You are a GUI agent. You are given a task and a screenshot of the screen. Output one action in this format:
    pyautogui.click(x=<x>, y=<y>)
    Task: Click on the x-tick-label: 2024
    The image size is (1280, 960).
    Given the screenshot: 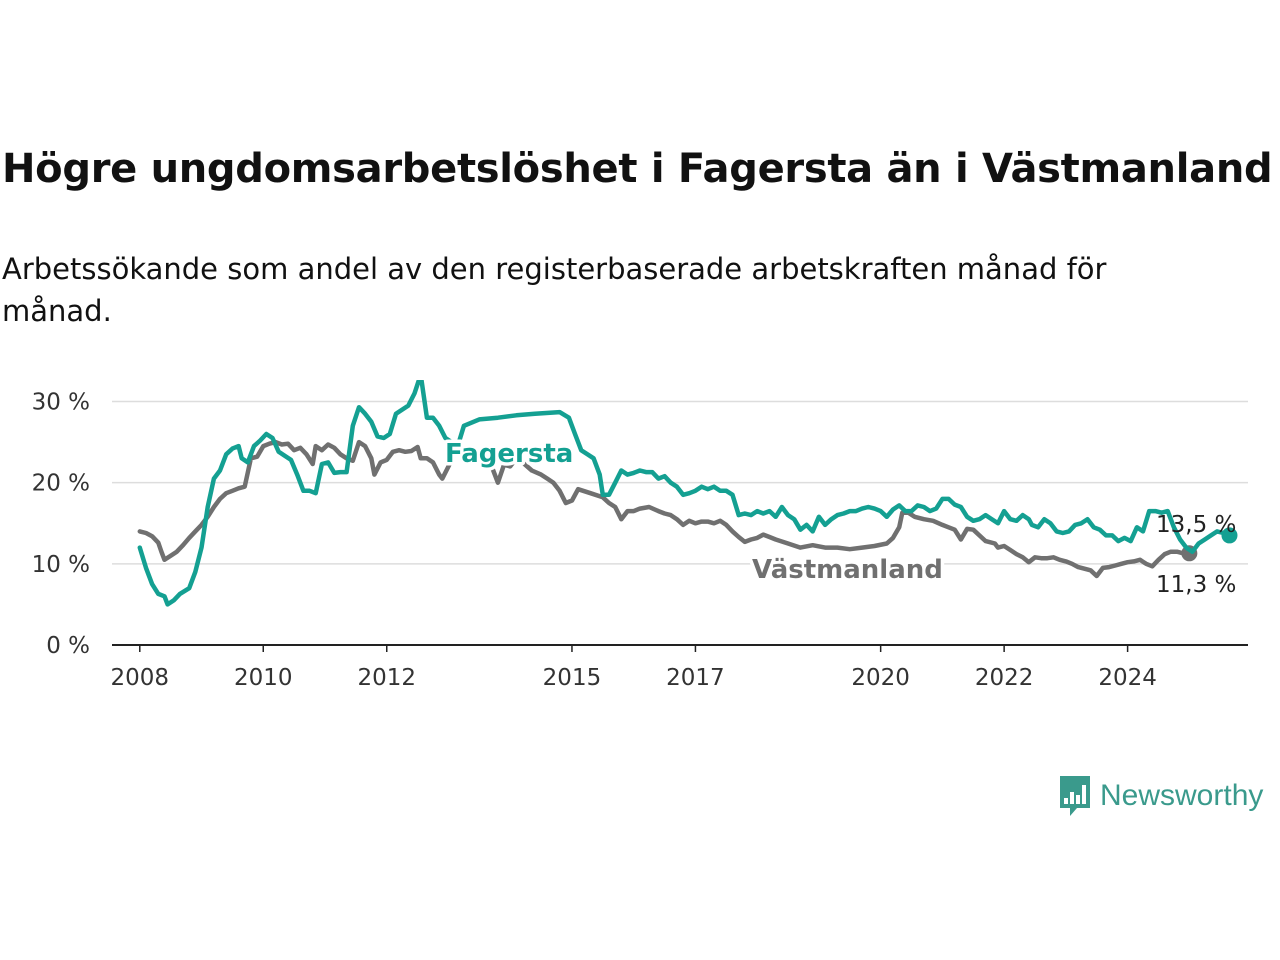 What is the action you would take?
    pyautogui.click(x=1127, y=678)
    